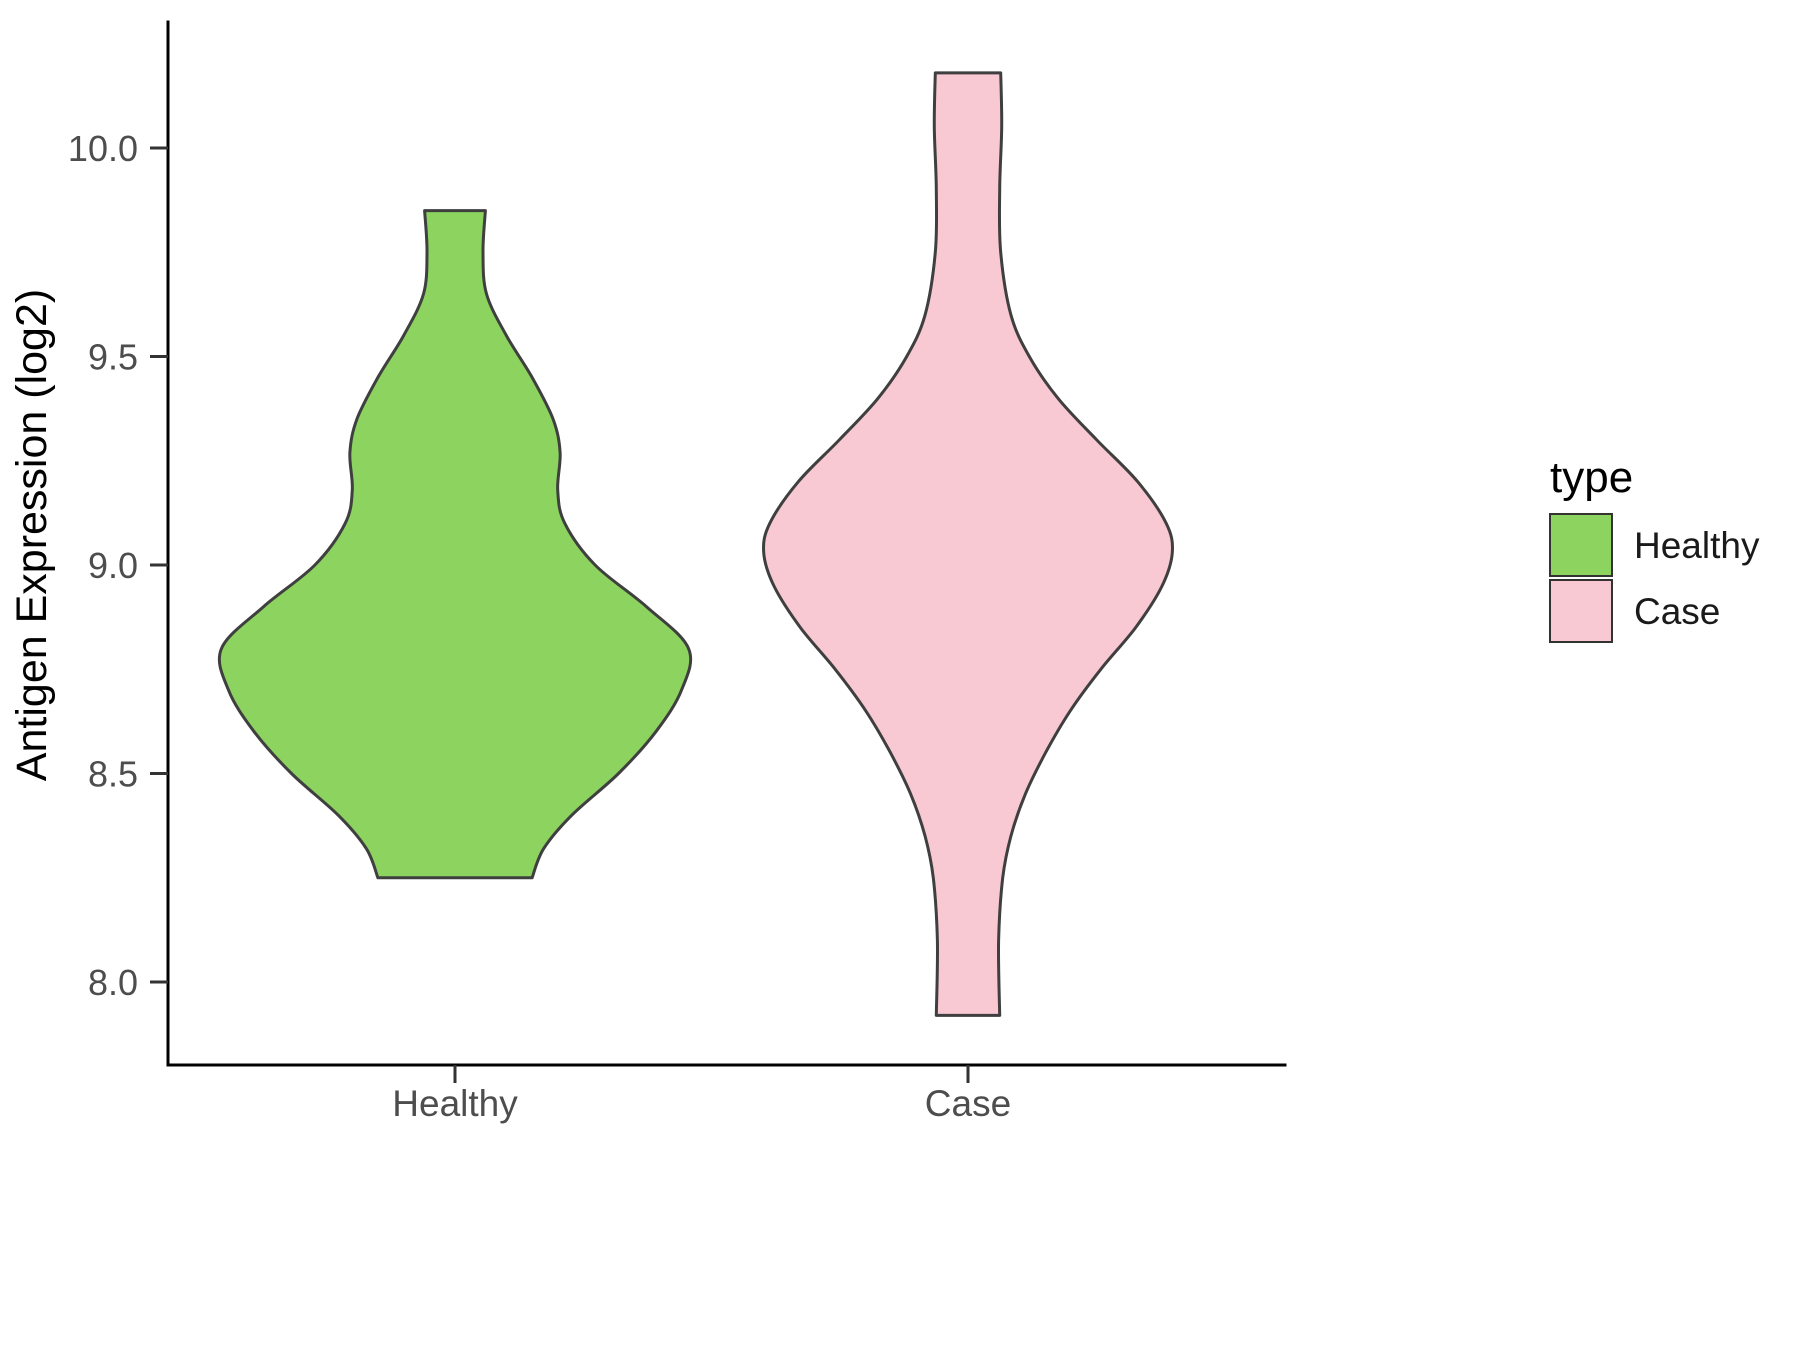  I want to click on legend-key-case, so click(1581, 611).